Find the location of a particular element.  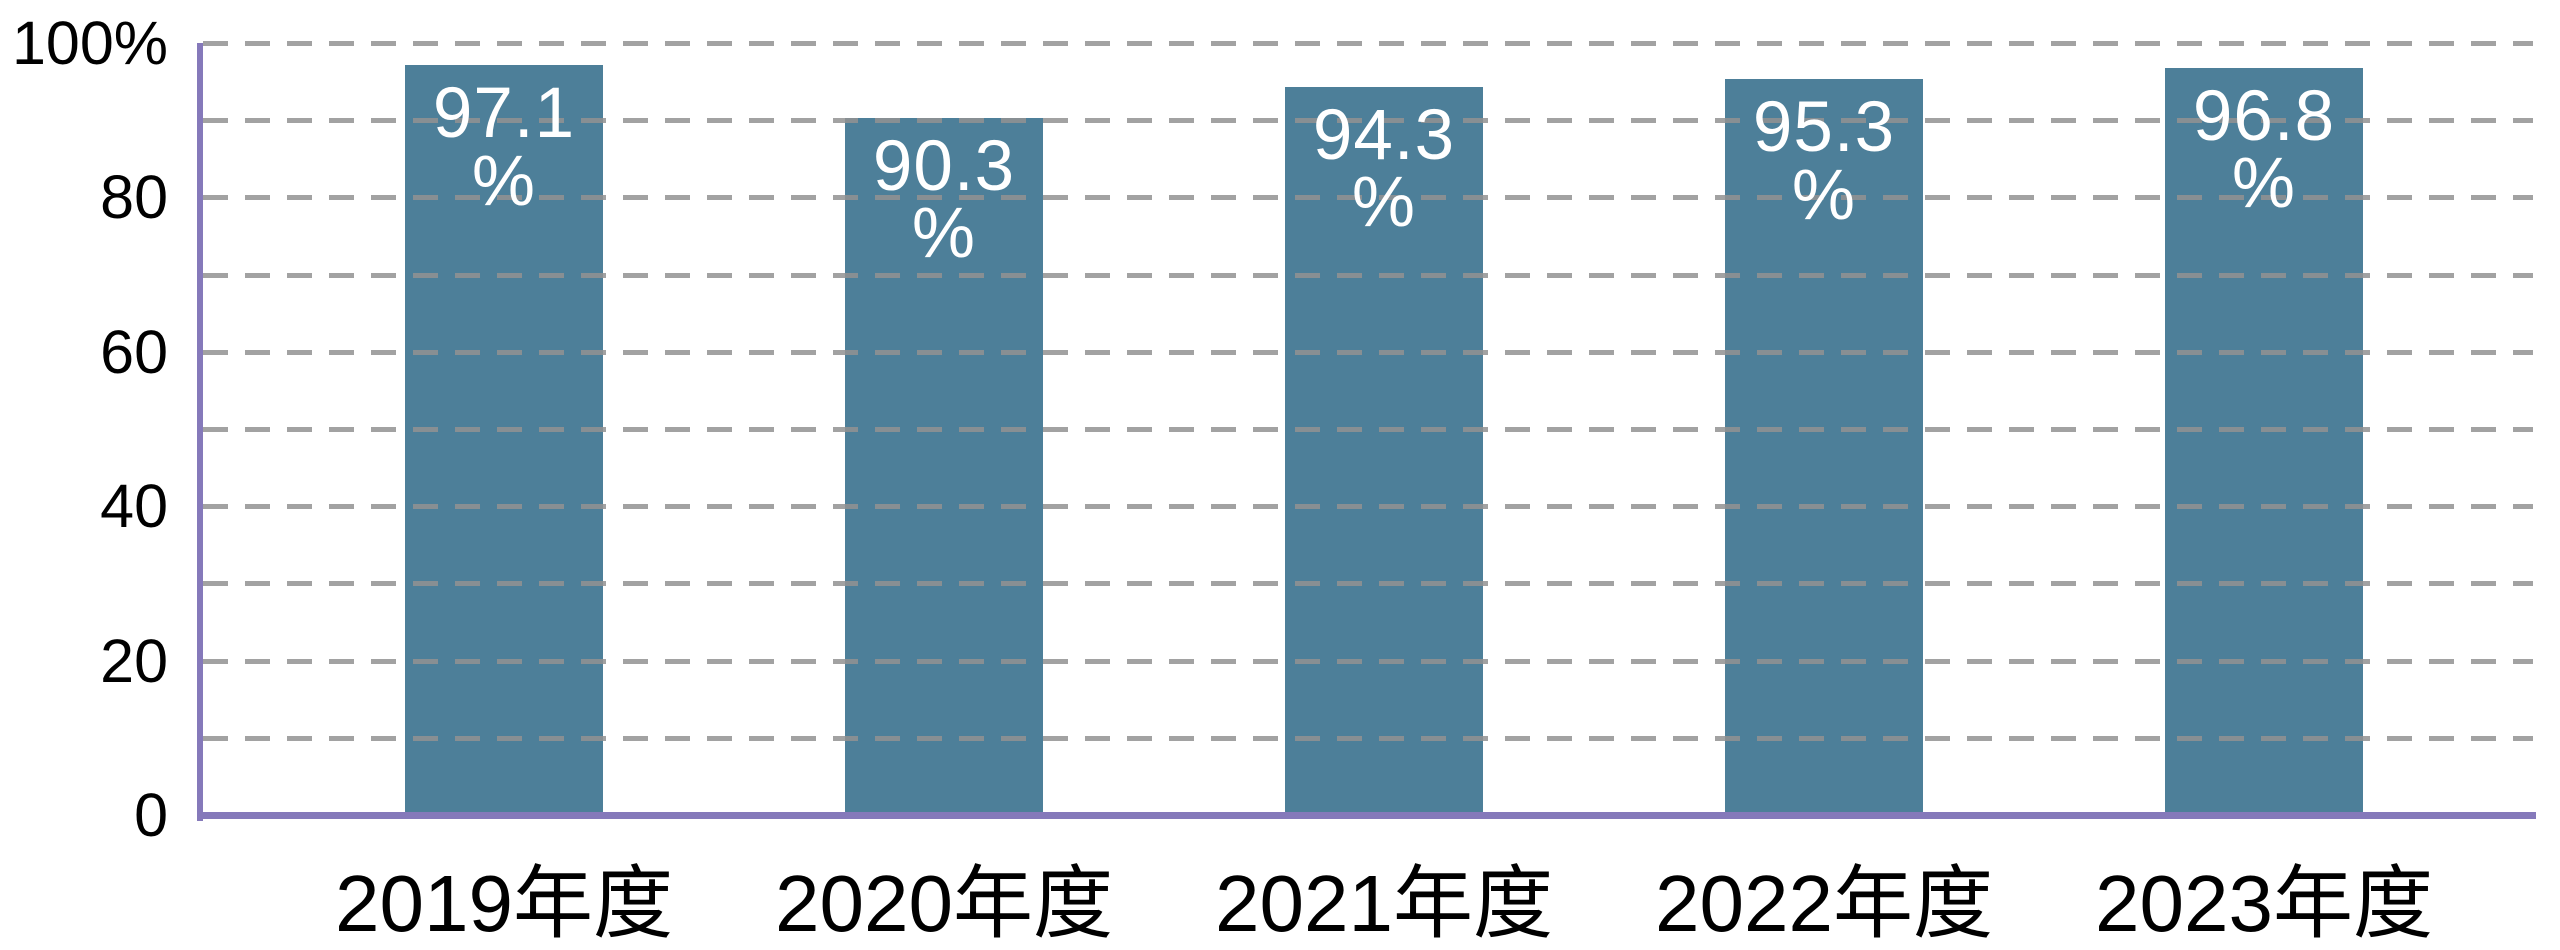

x-tick-label: 2020年度 is located at coordinates (944, 903).